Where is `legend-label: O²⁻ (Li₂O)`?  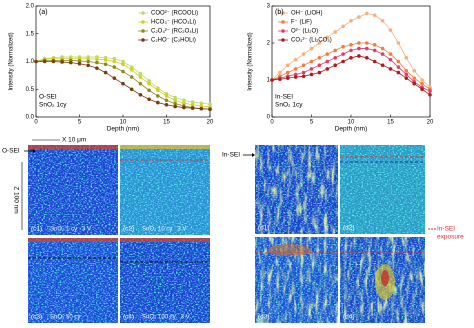
legend-label: O²⁻ (Li₂O) is located at coordinates (304, 32).